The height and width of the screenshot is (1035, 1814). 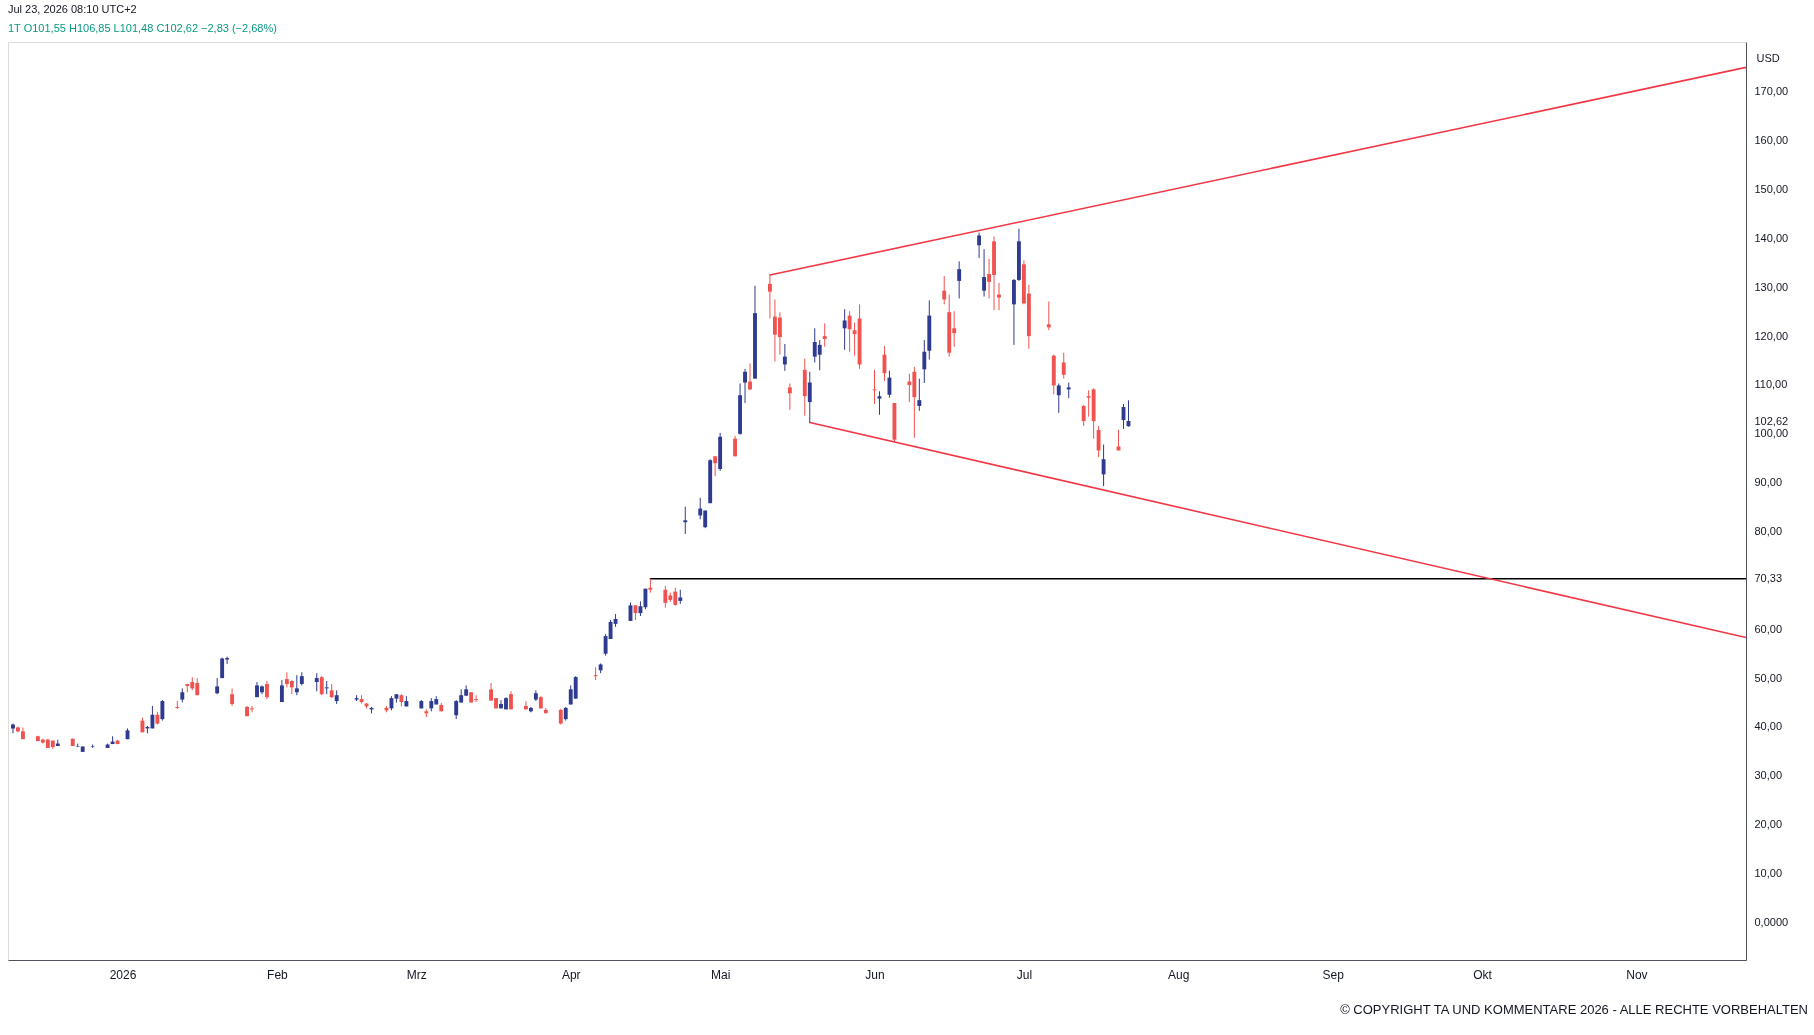 I want to click on chart-subtitle: 1T O101,55 H106,85 L101,48 C102,62 −2,83 (−2,68%), so click(x=142, y=28).